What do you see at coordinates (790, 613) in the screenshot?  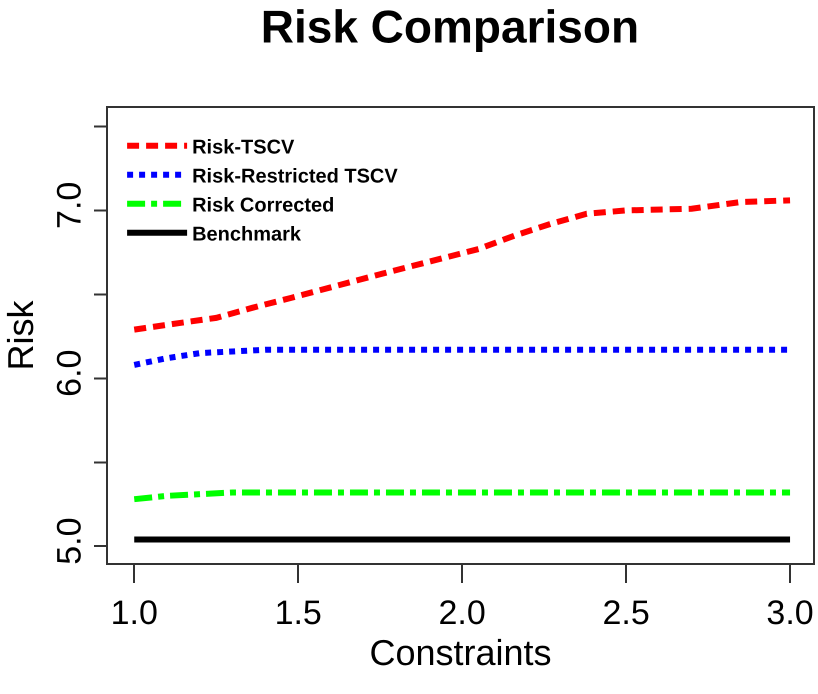 I see `x-tick-label: 3.0` at bounding box center [790, 613].